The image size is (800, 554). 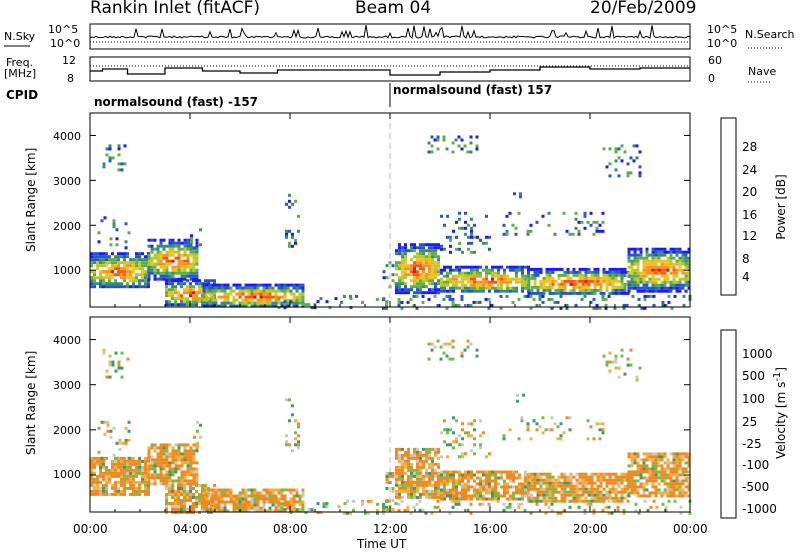 I want to click on freq-panel-frame, so click(x=390, y=69).